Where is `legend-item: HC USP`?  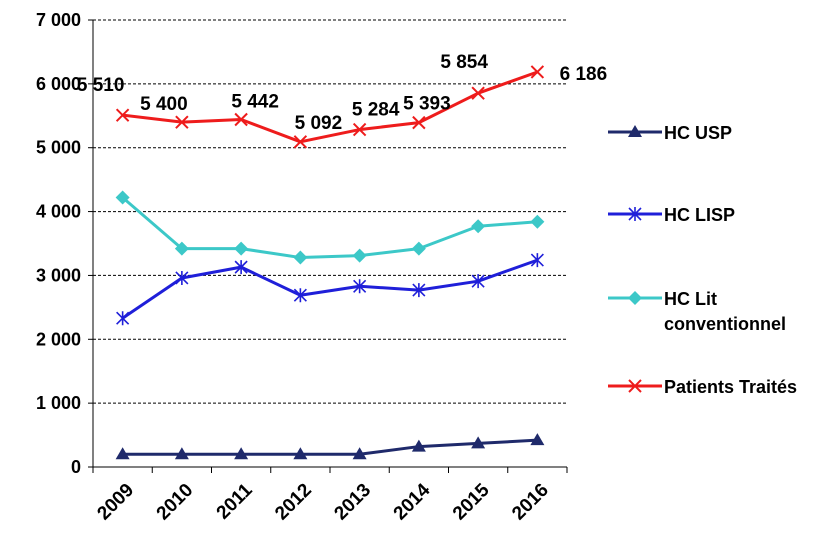
legend-item: HC USP is located at coordinates (670, 133).